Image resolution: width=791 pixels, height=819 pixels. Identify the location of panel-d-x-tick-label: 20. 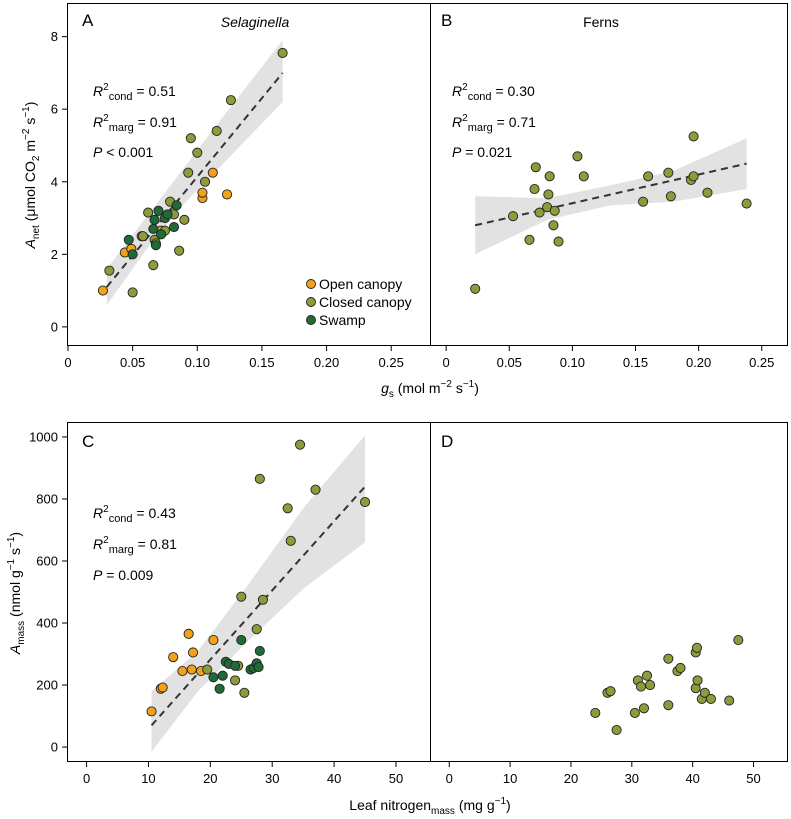
(571, 778).